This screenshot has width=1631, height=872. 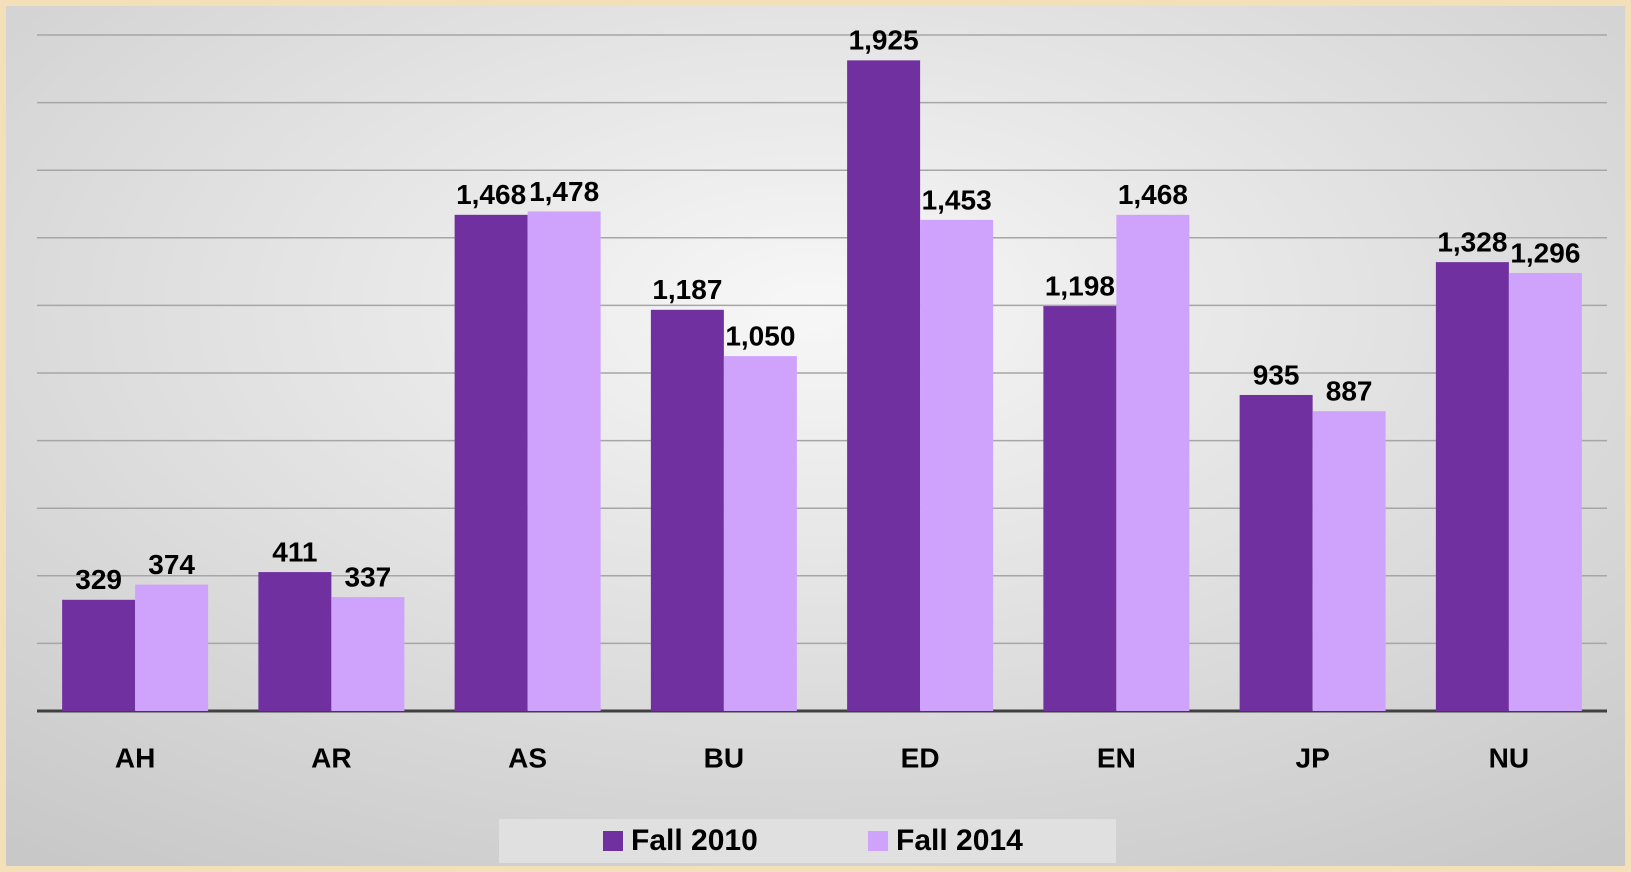 What do you see at coordinates (884, 40) in the screenshot?
I see `value-label: 1,925` at bounding box center [884, 40].